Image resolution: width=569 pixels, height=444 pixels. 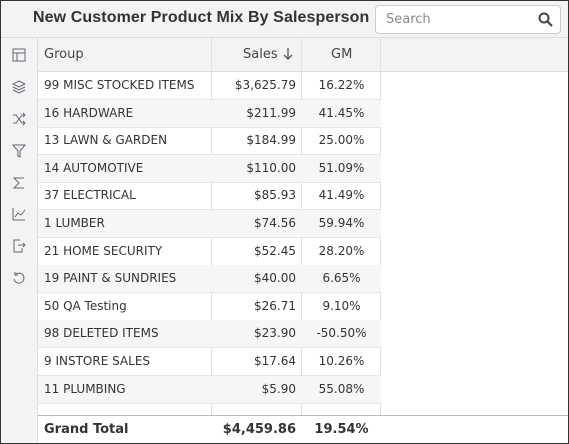 I want to click on column-header: Sales, so click(x=260, y=54).